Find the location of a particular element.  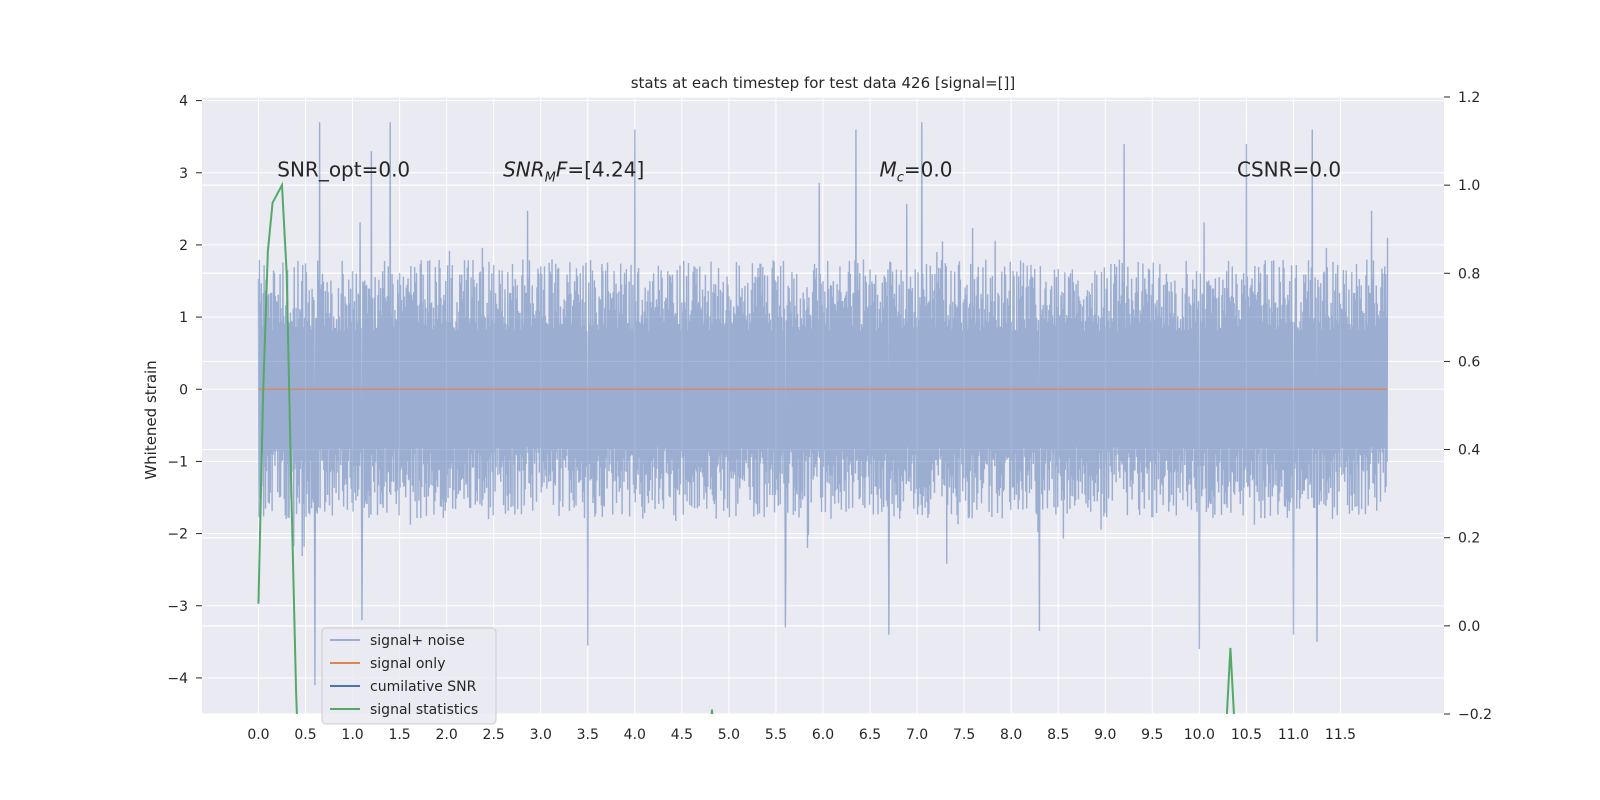

y-axis-label: Whitened strain is located at coordinates (151, 419).